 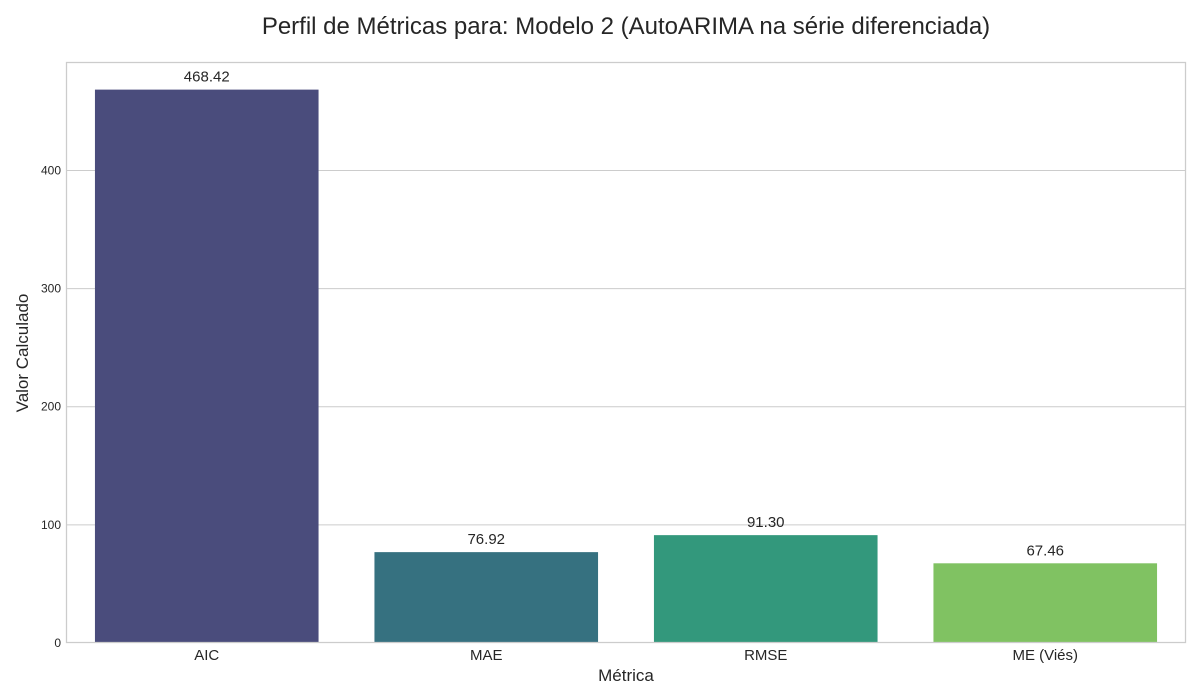 What do you see at coordinates (1045, 550) in the screenshot?
I see `bar-value-label: 67.46` at bounding box center [1045, 550].